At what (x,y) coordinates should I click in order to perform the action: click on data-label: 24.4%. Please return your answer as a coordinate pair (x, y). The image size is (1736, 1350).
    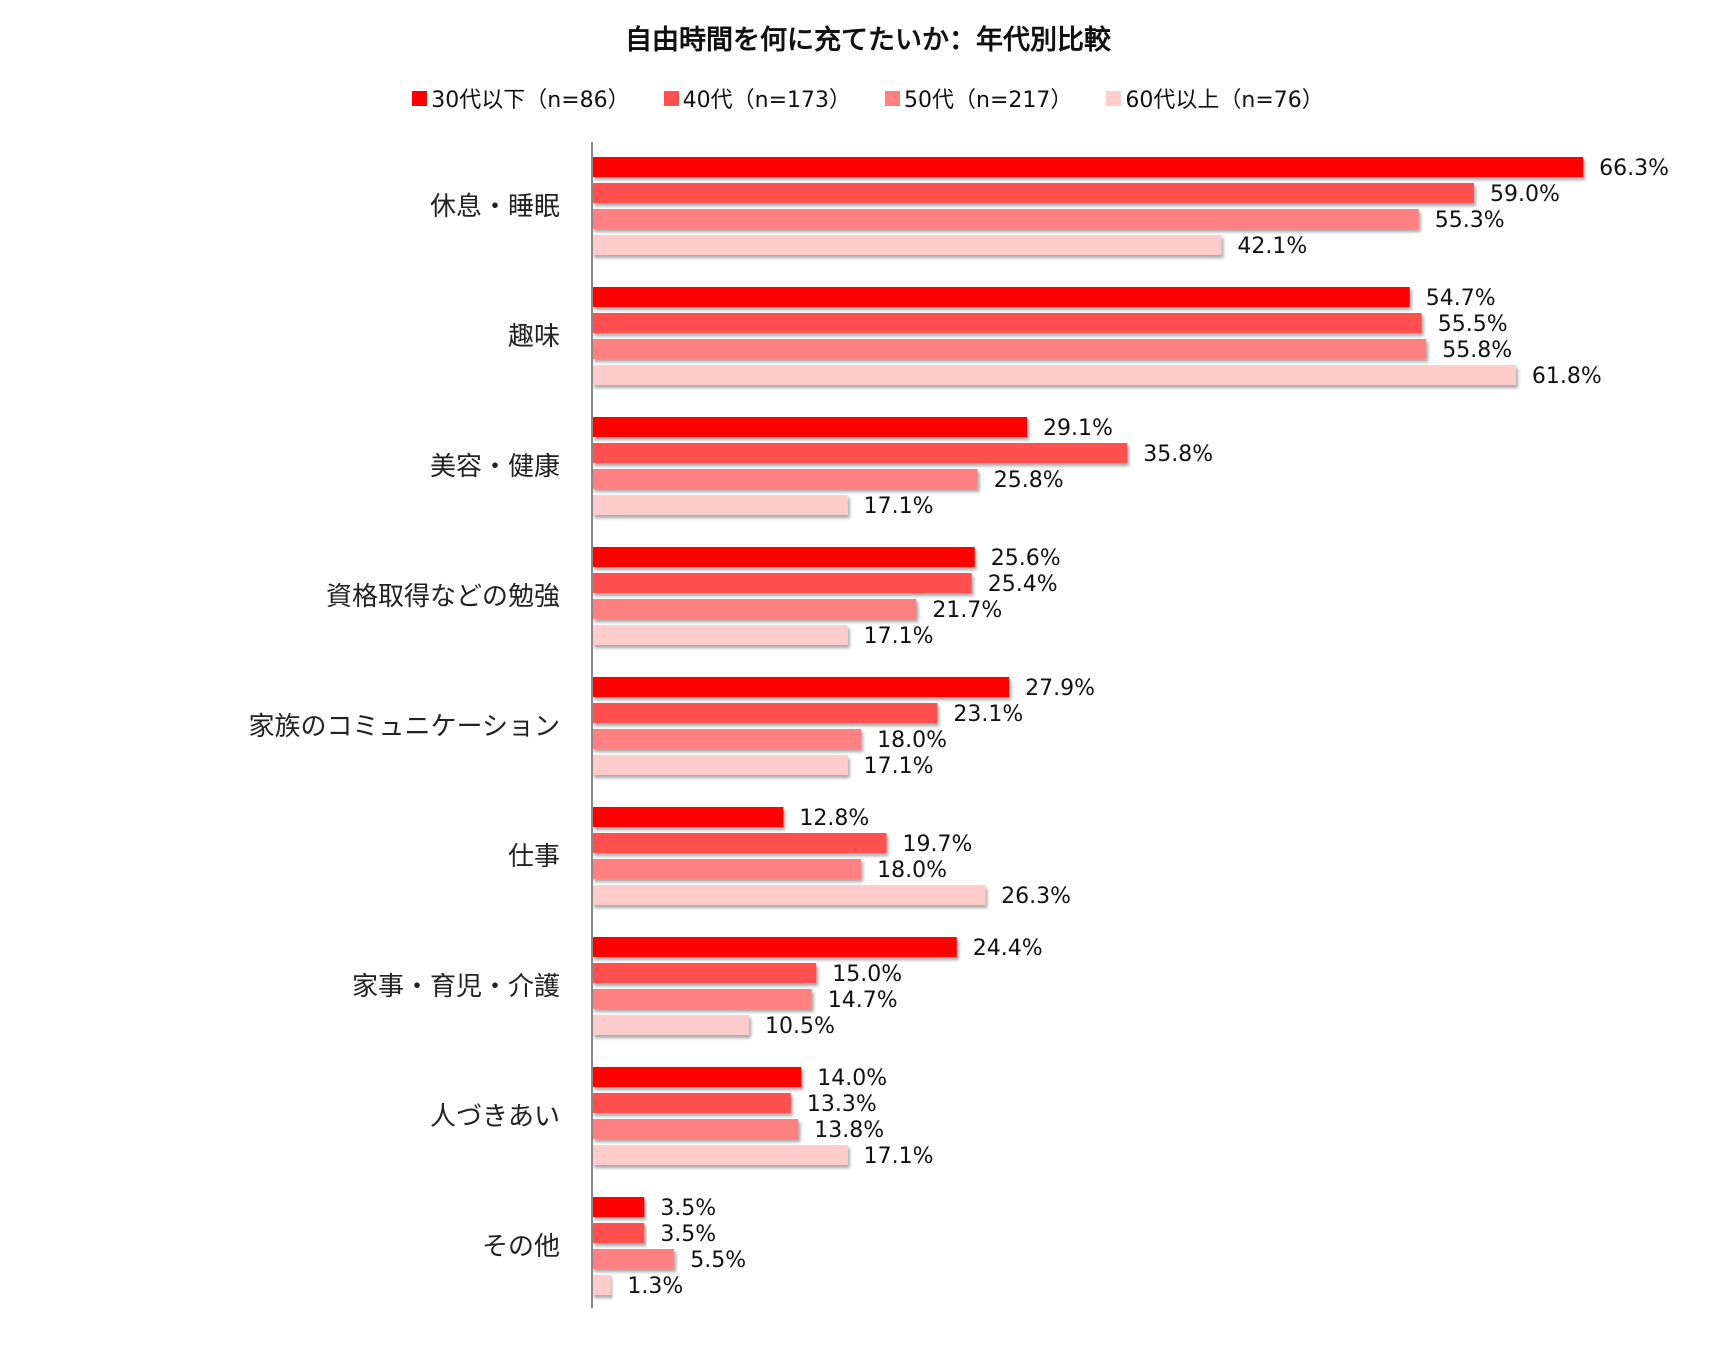
    Looking at the image, I should click on (1008, 948).